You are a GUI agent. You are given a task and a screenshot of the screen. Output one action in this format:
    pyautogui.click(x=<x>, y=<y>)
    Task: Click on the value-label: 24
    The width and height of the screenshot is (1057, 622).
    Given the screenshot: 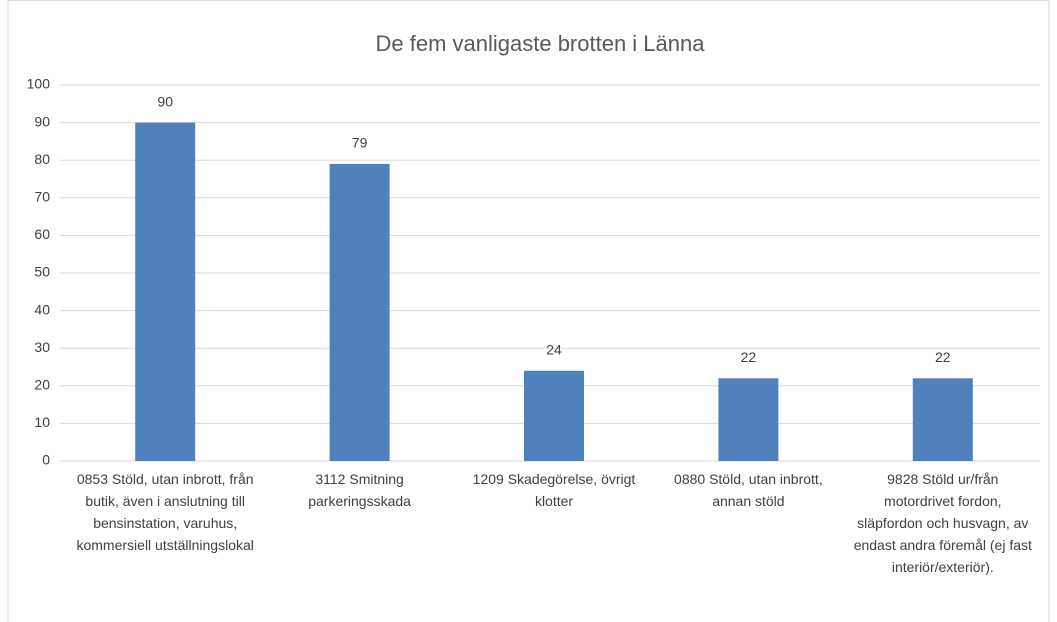 What is the action you would take?
    pyautogui.click(x=554, y=349)
    